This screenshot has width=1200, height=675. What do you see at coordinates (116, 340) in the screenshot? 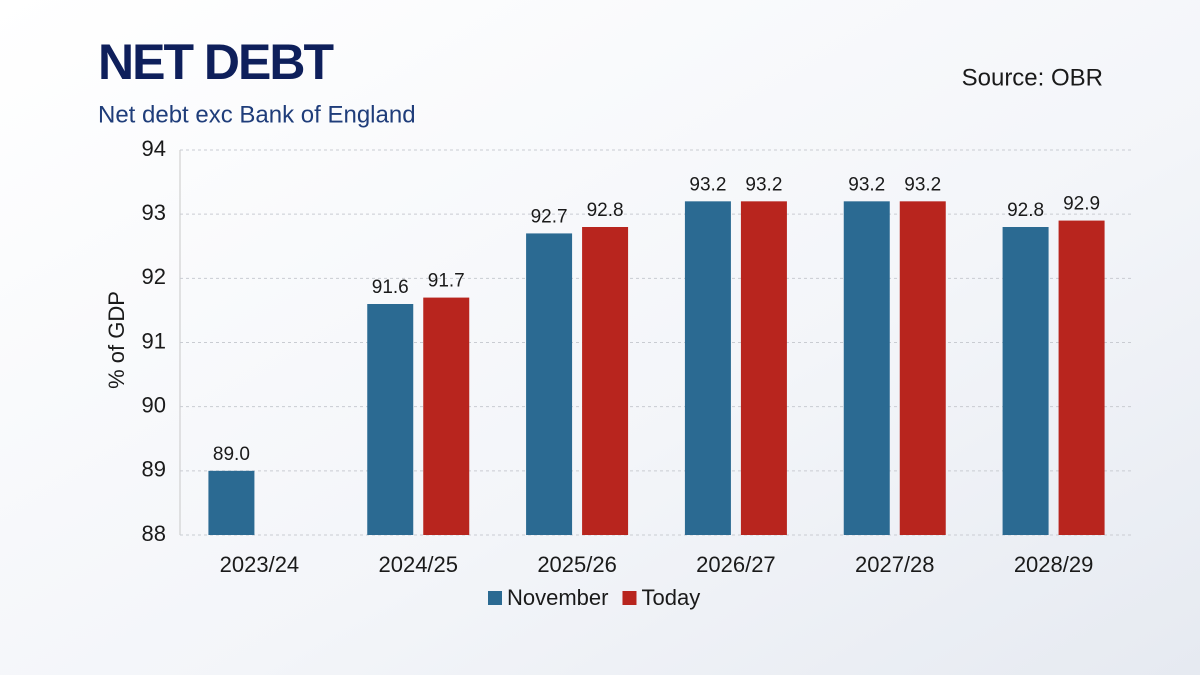
I see `y-axis-label: % of GDP` at bounding box center [116, 340].